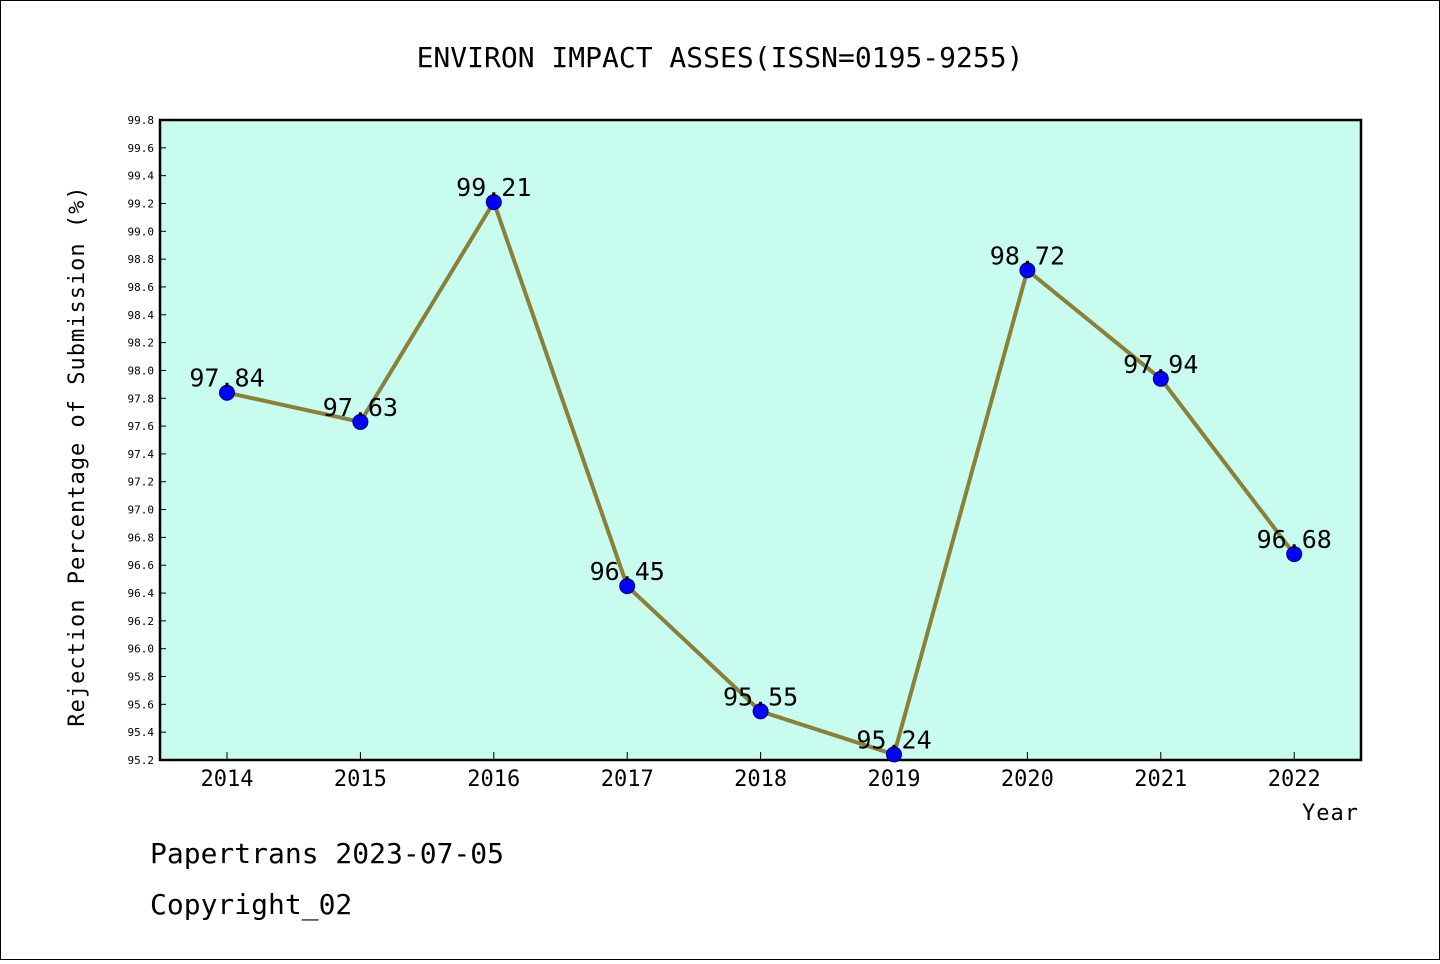 Image resolution: width=1440 pixels, height=964 pixels. Describe the element at coordinates (493, 779) in the screenshot. I see `x-tick-label: 2016` at that location.